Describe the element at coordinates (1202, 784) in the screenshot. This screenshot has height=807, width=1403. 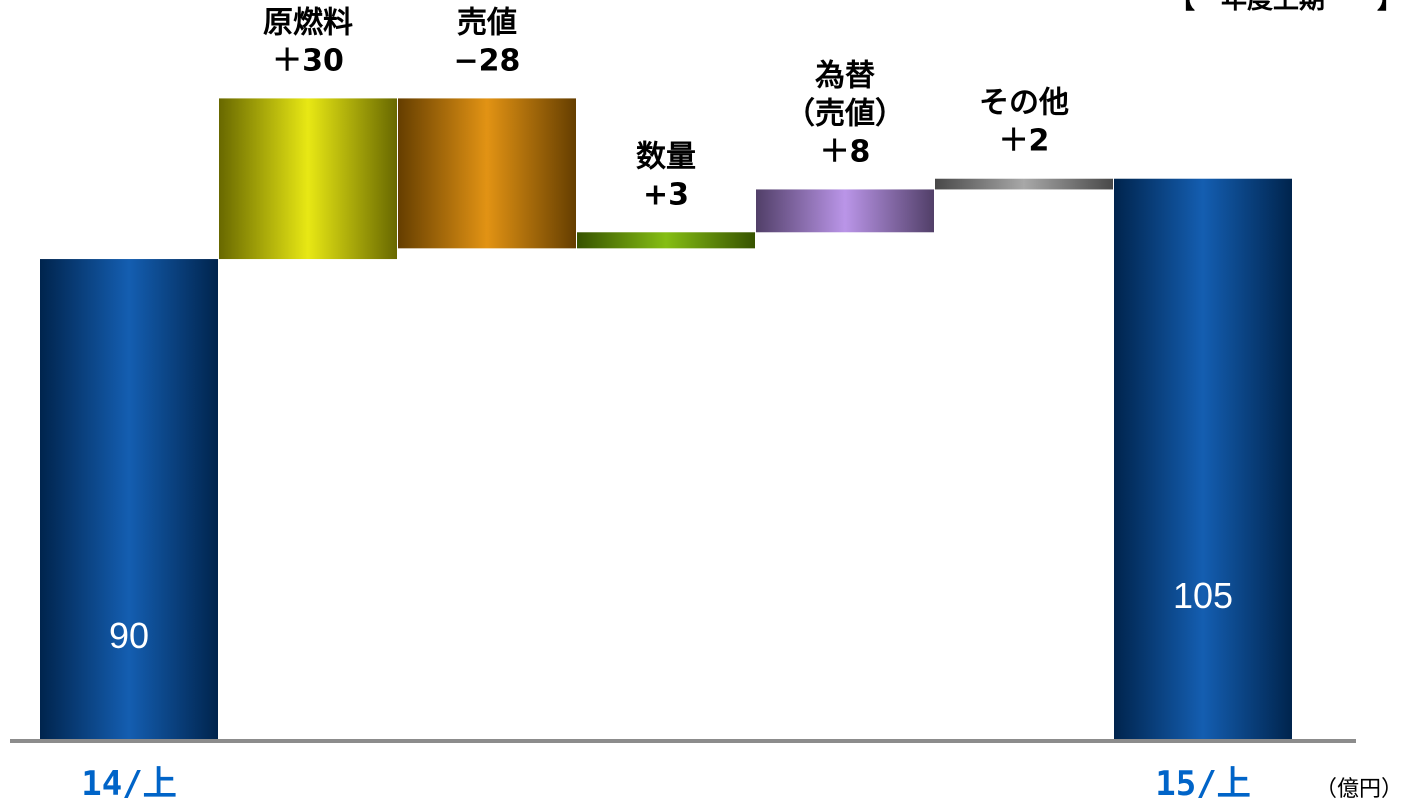
I see `category-label: 15/上` at that location.